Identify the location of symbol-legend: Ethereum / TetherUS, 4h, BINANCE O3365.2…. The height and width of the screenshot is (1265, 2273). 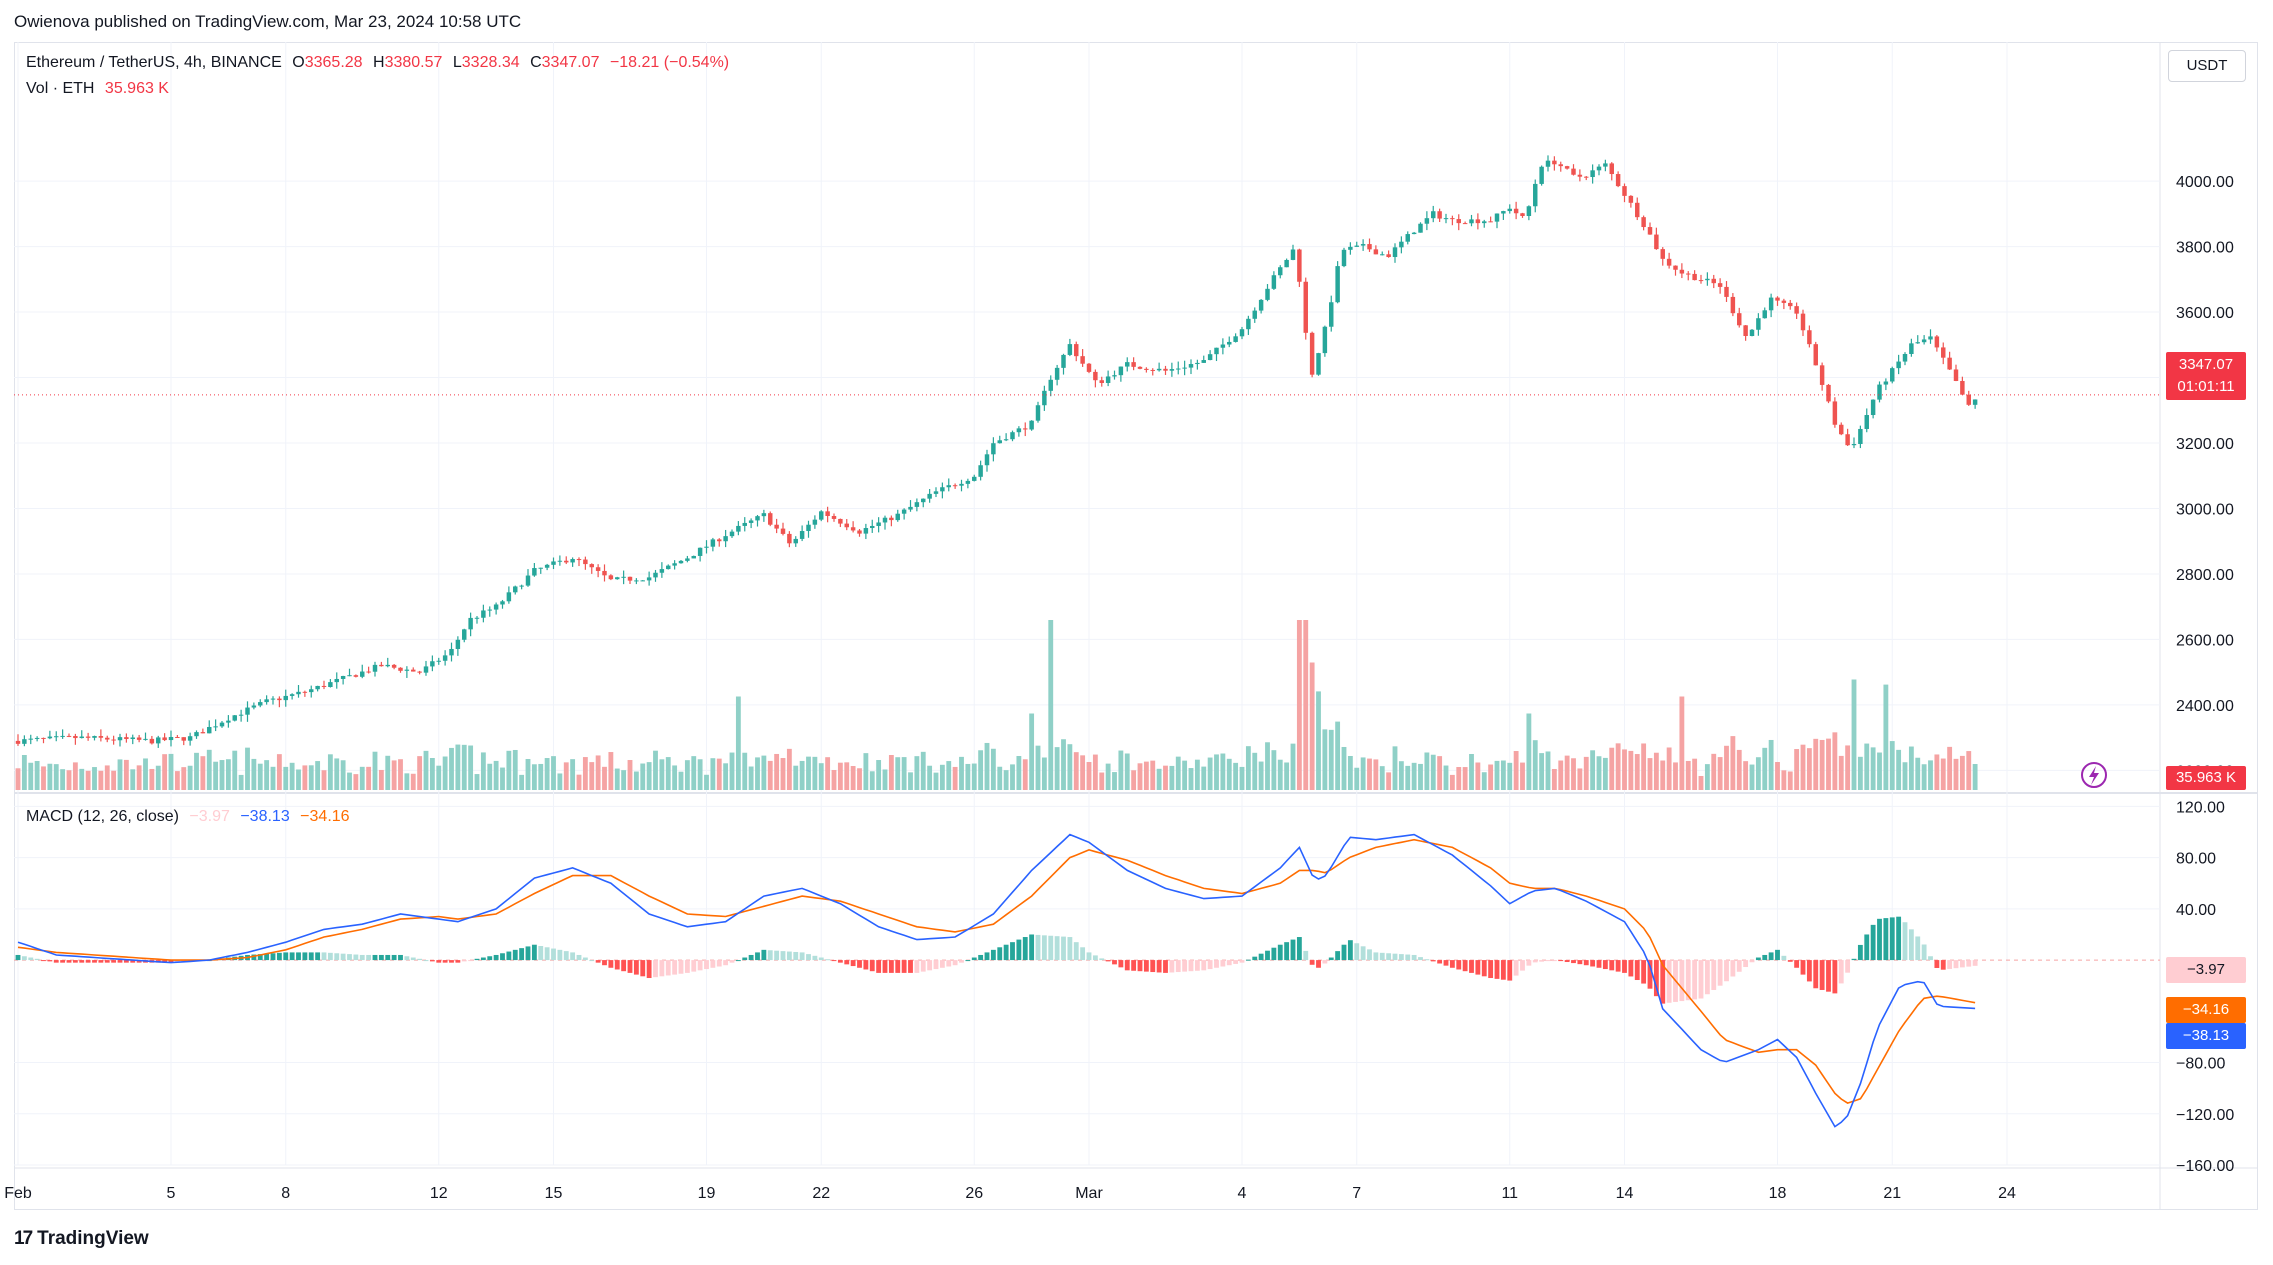
(380, 63).